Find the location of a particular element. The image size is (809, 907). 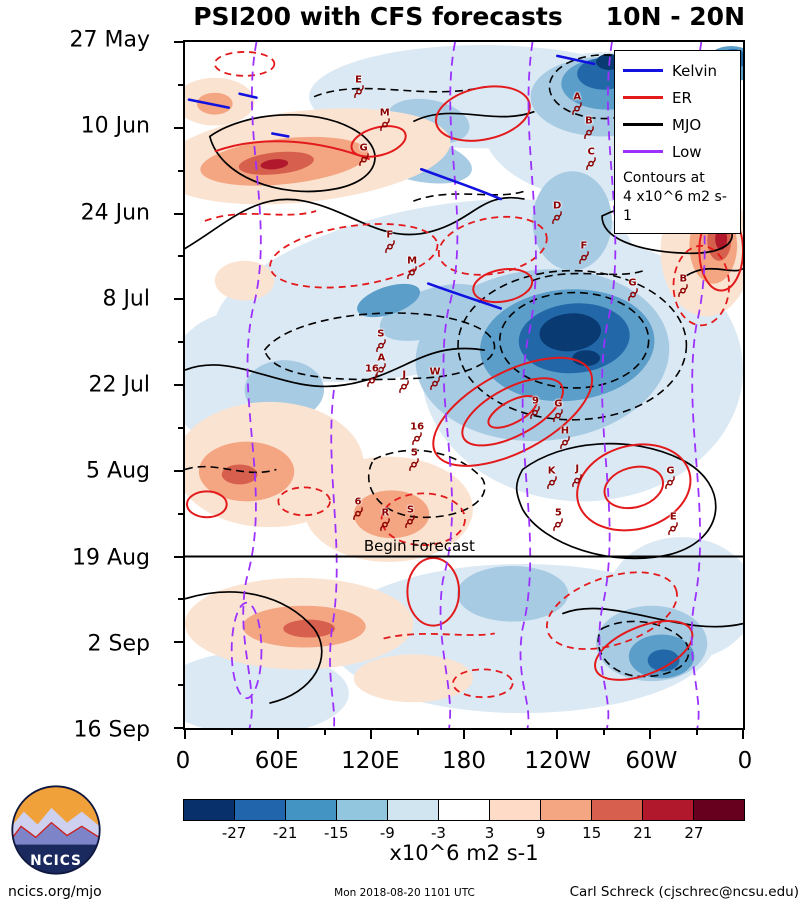

y-axis-label: 24 Jun is located at coordinates (115, 212).